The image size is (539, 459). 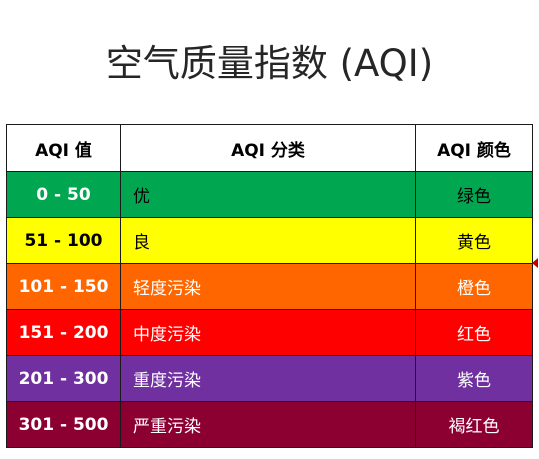 I want to click on table-row: 301 - 500 严重污染 褐红色, so click(x=269, y=424).